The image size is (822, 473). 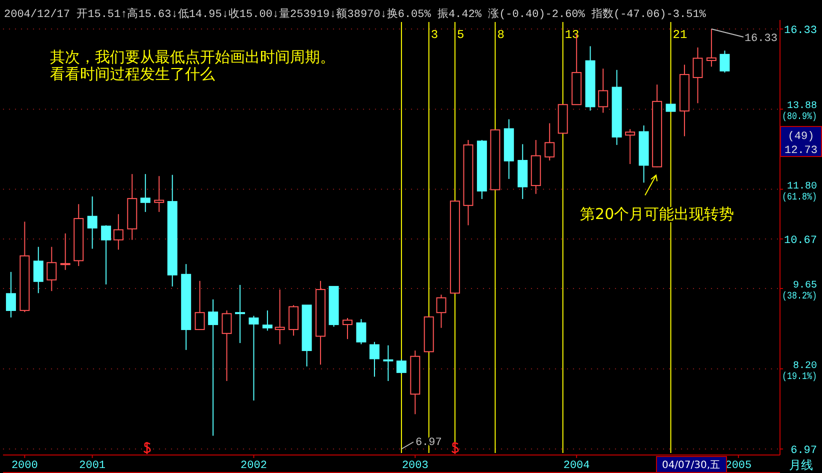 What do you see at coordinates (192, 57) in the screenshot?
I see `annotation: 其次，我们要从最低点开始画出时间周期。` at bounding box center [192, 57].